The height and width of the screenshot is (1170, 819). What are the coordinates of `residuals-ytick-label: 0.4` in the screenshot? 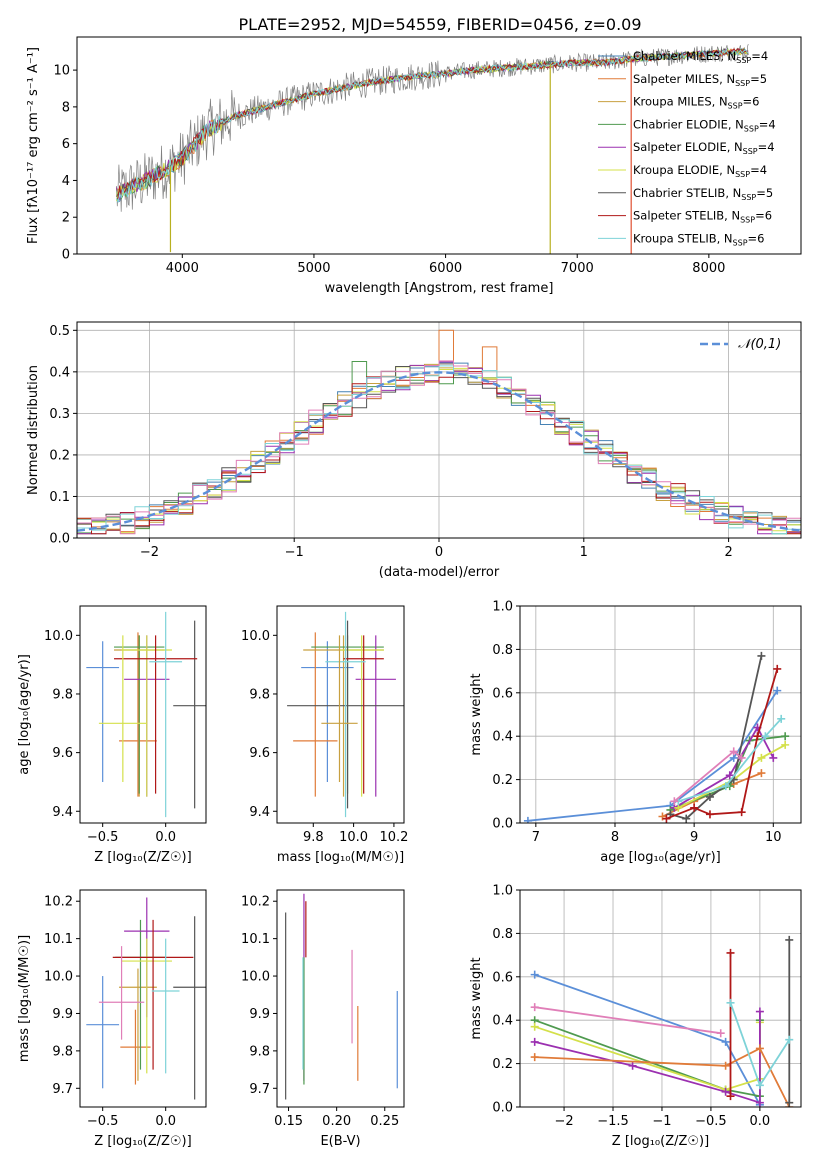 It's located at (59, 372).